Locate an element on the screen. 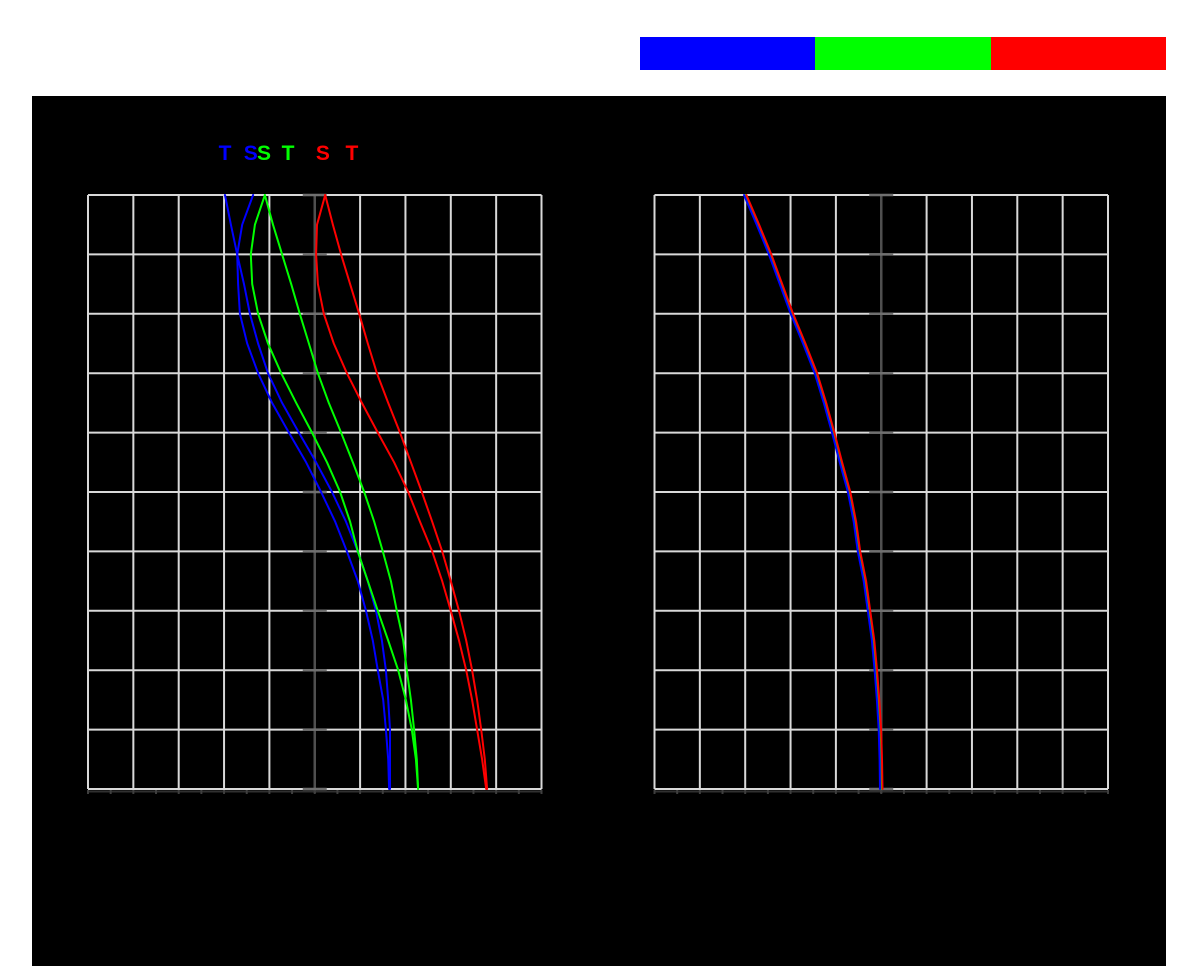 Image resolution: width=1200 pixels, height=966 pixels. curve-T-blue is located at coordinates (307, 492).